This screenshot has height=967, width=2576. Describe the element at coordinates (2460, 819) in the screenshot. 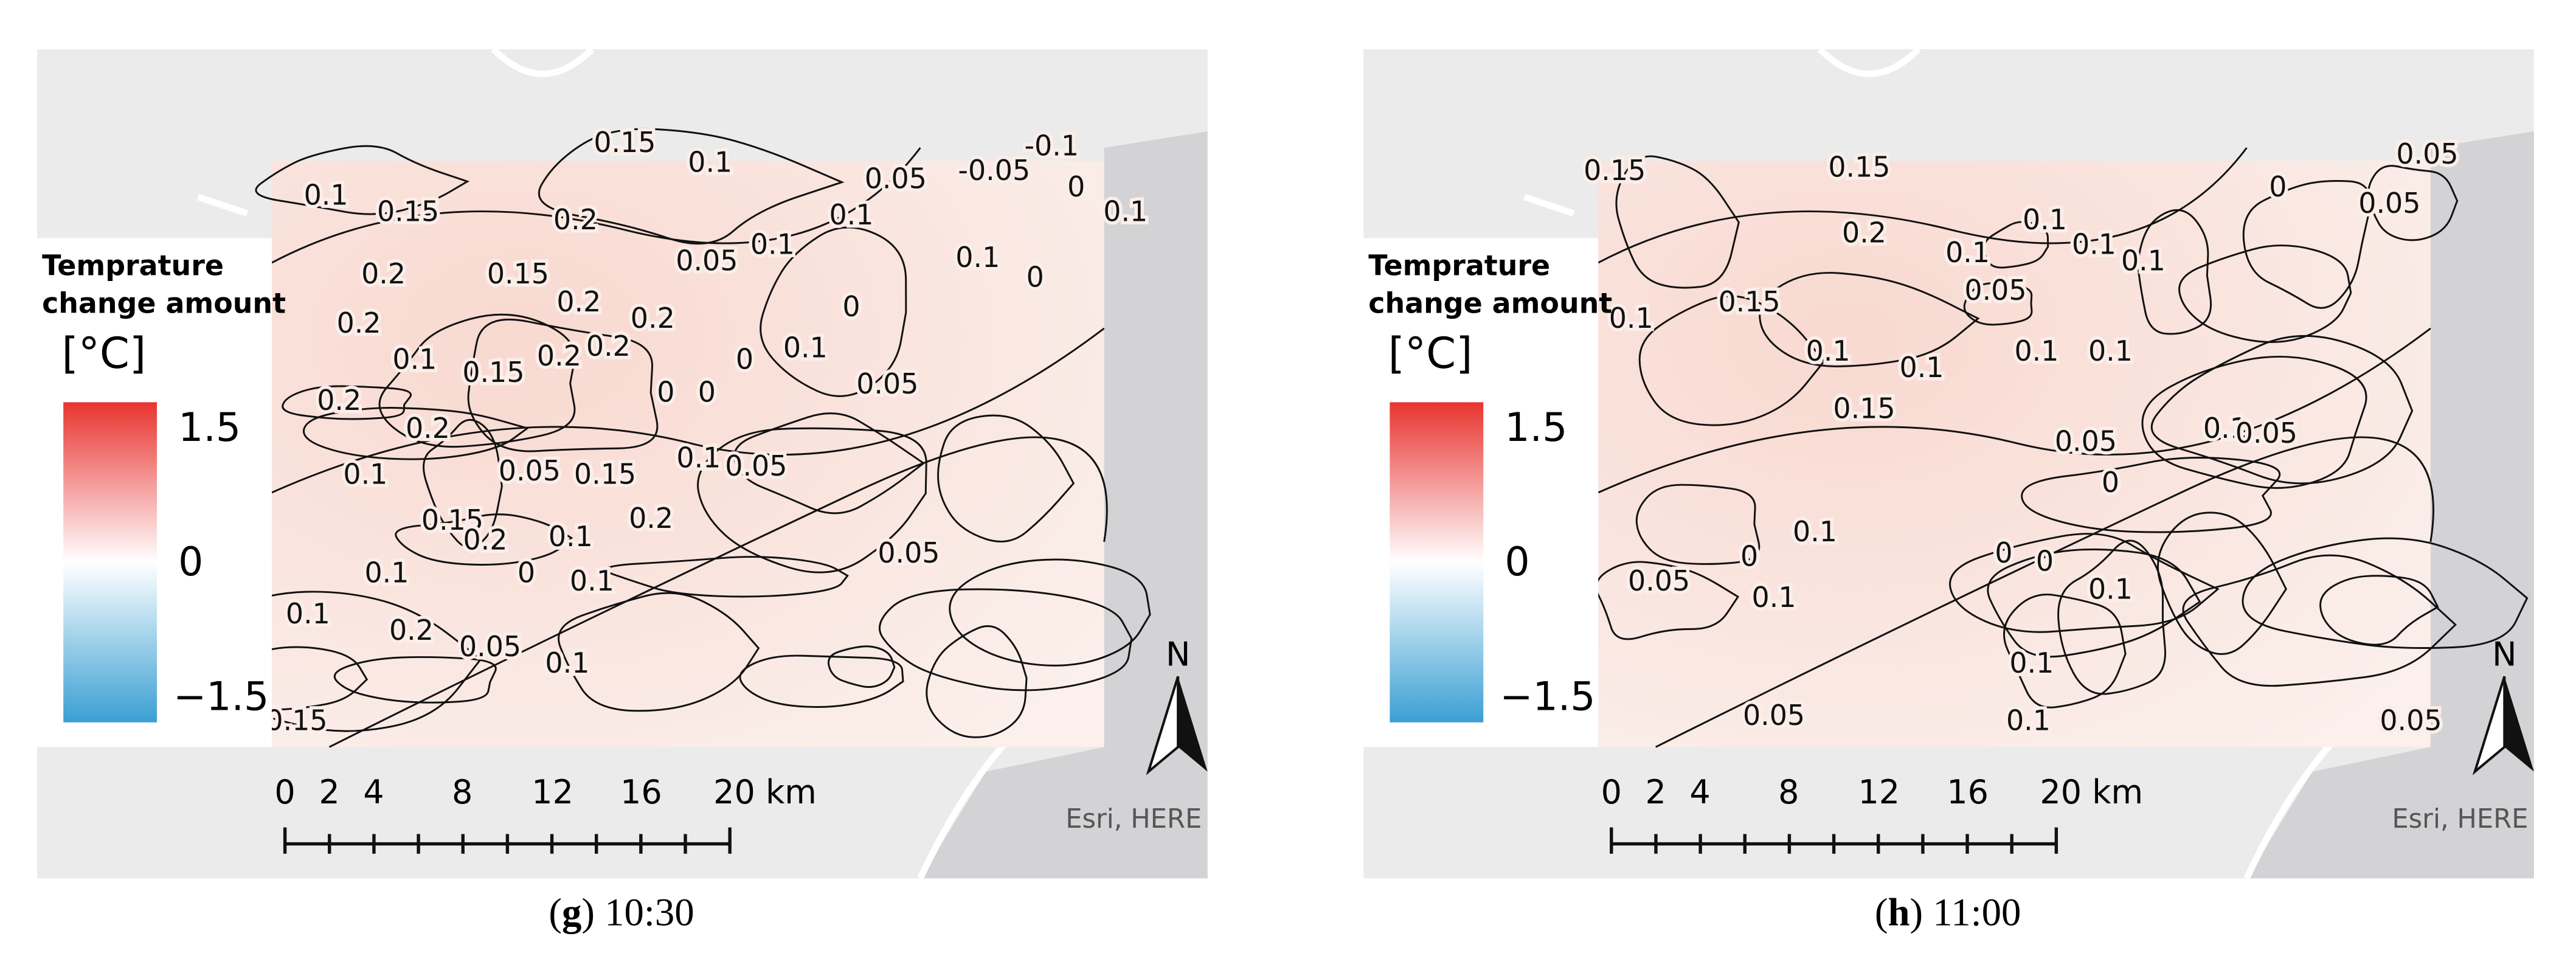

I see `attribution: Esri, HERE` at that location.